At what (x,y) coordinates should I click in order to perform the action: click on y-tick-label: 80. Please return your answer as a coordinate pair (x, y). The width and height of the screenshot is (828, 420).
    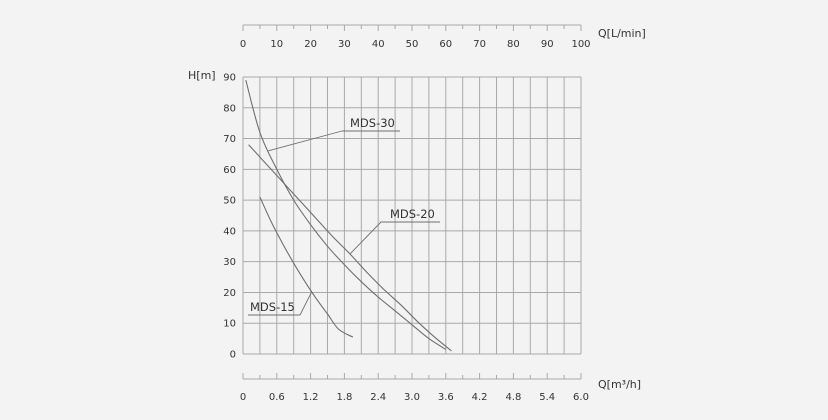
    Looking at the image, I should click on (229, 108).